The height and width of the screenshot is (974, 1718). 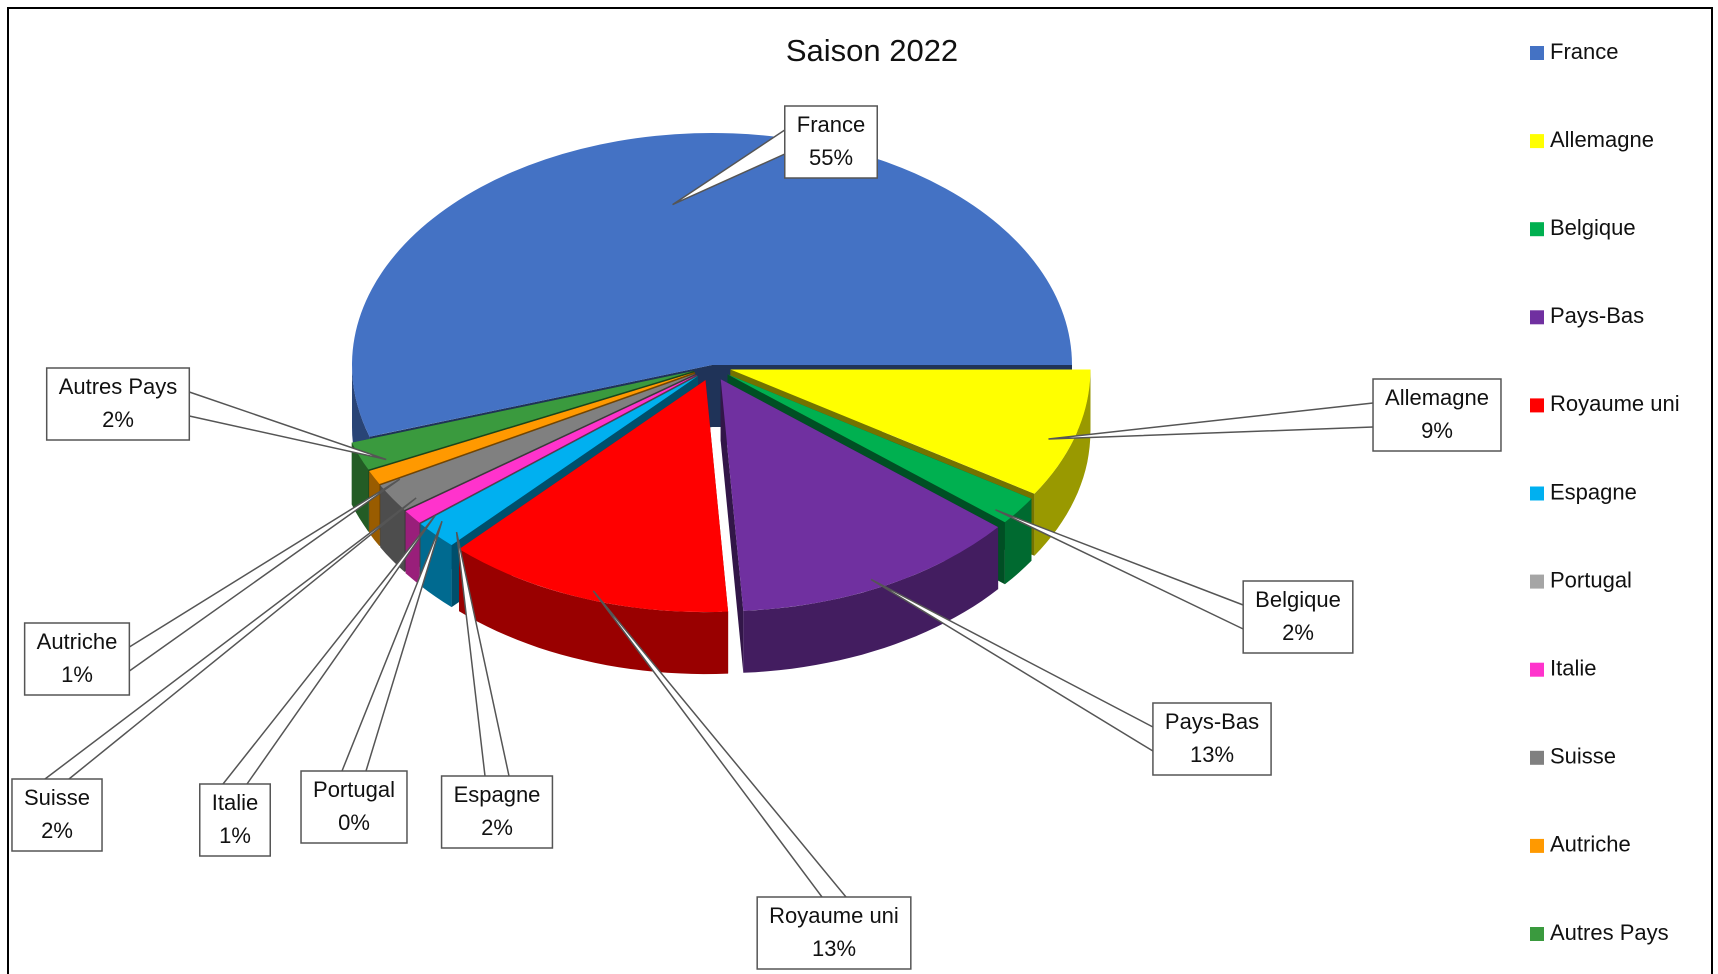 What do you see at coordinates (732, 526) in the screenshot?
I see `slice-wall` at bounding box center [732, 526].